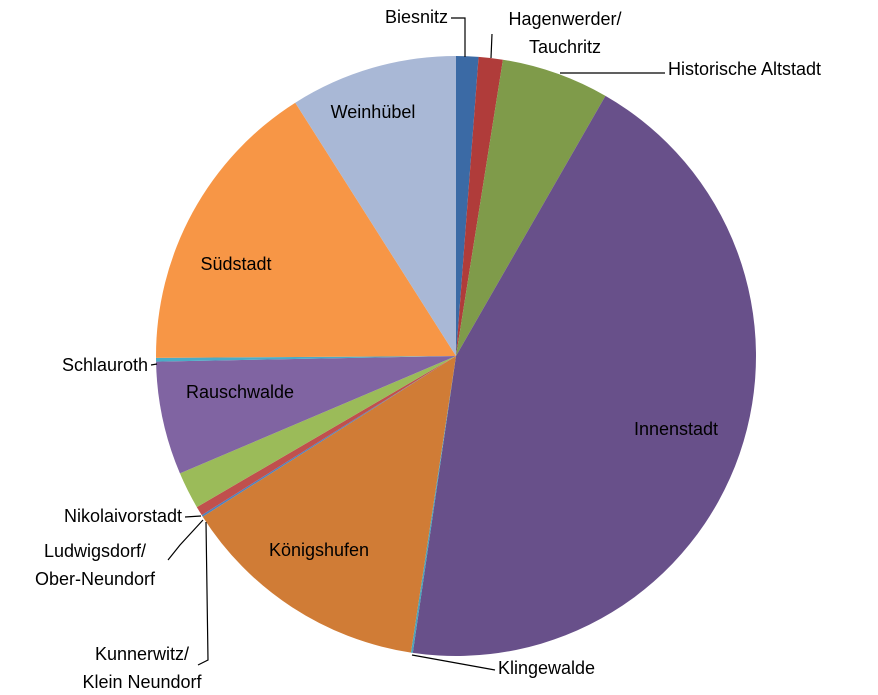 This screenshot has width=878, height=695. What do you see at coordinates (142, 668) in the screenshot?
I see `slice-label: Kunnerwitz/Klein Neundorf` at bounding box center [142, 668].